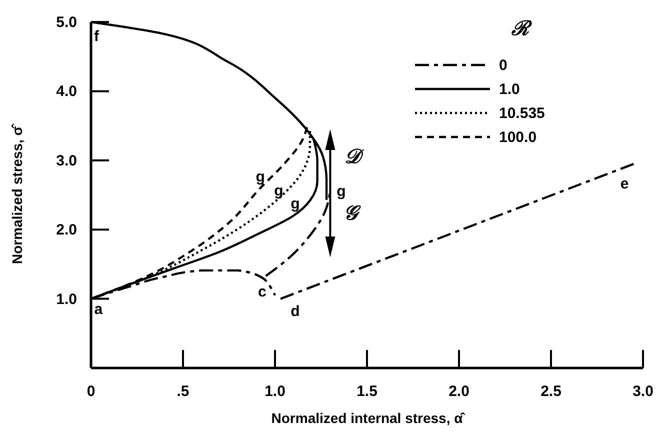 Image resolution: width=670 pixels, height=433 pixels. What do you see at coordinates (522, 28) in the screenshot?
I see `legend-title: ℛ` at bounding box center [522, 28].